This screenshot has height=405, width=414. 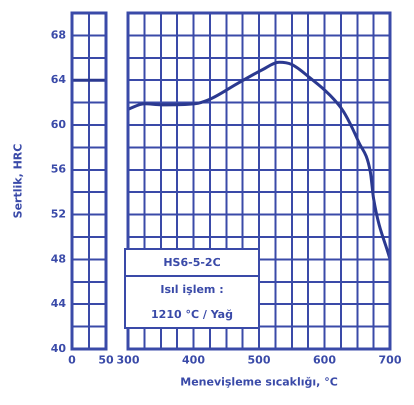 I want to click on x-tick-label: 500, so click(x=259, y=359).